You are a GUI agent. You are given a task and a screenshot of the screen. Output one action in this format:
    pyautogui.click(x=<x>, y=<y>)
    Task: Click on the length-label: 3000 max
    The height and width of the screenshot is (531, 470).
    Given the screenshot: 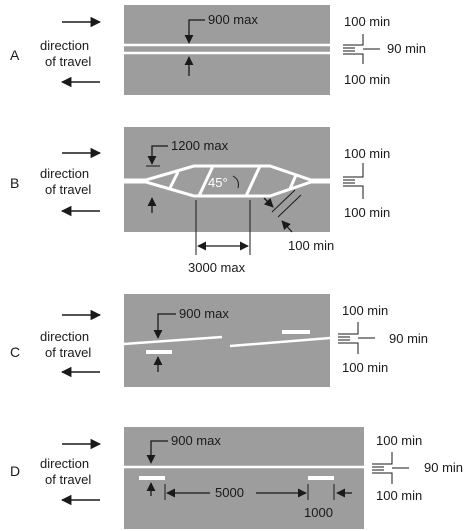 What is the action you would take?
    pyautogui.click(x=217, y=267)
    